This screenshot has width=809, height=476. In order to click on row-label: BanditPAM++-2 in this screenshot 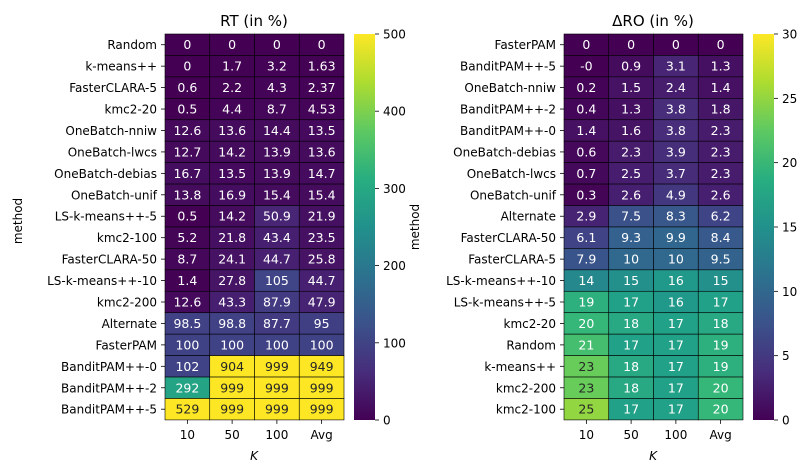, I will do `click(508, 110)`.